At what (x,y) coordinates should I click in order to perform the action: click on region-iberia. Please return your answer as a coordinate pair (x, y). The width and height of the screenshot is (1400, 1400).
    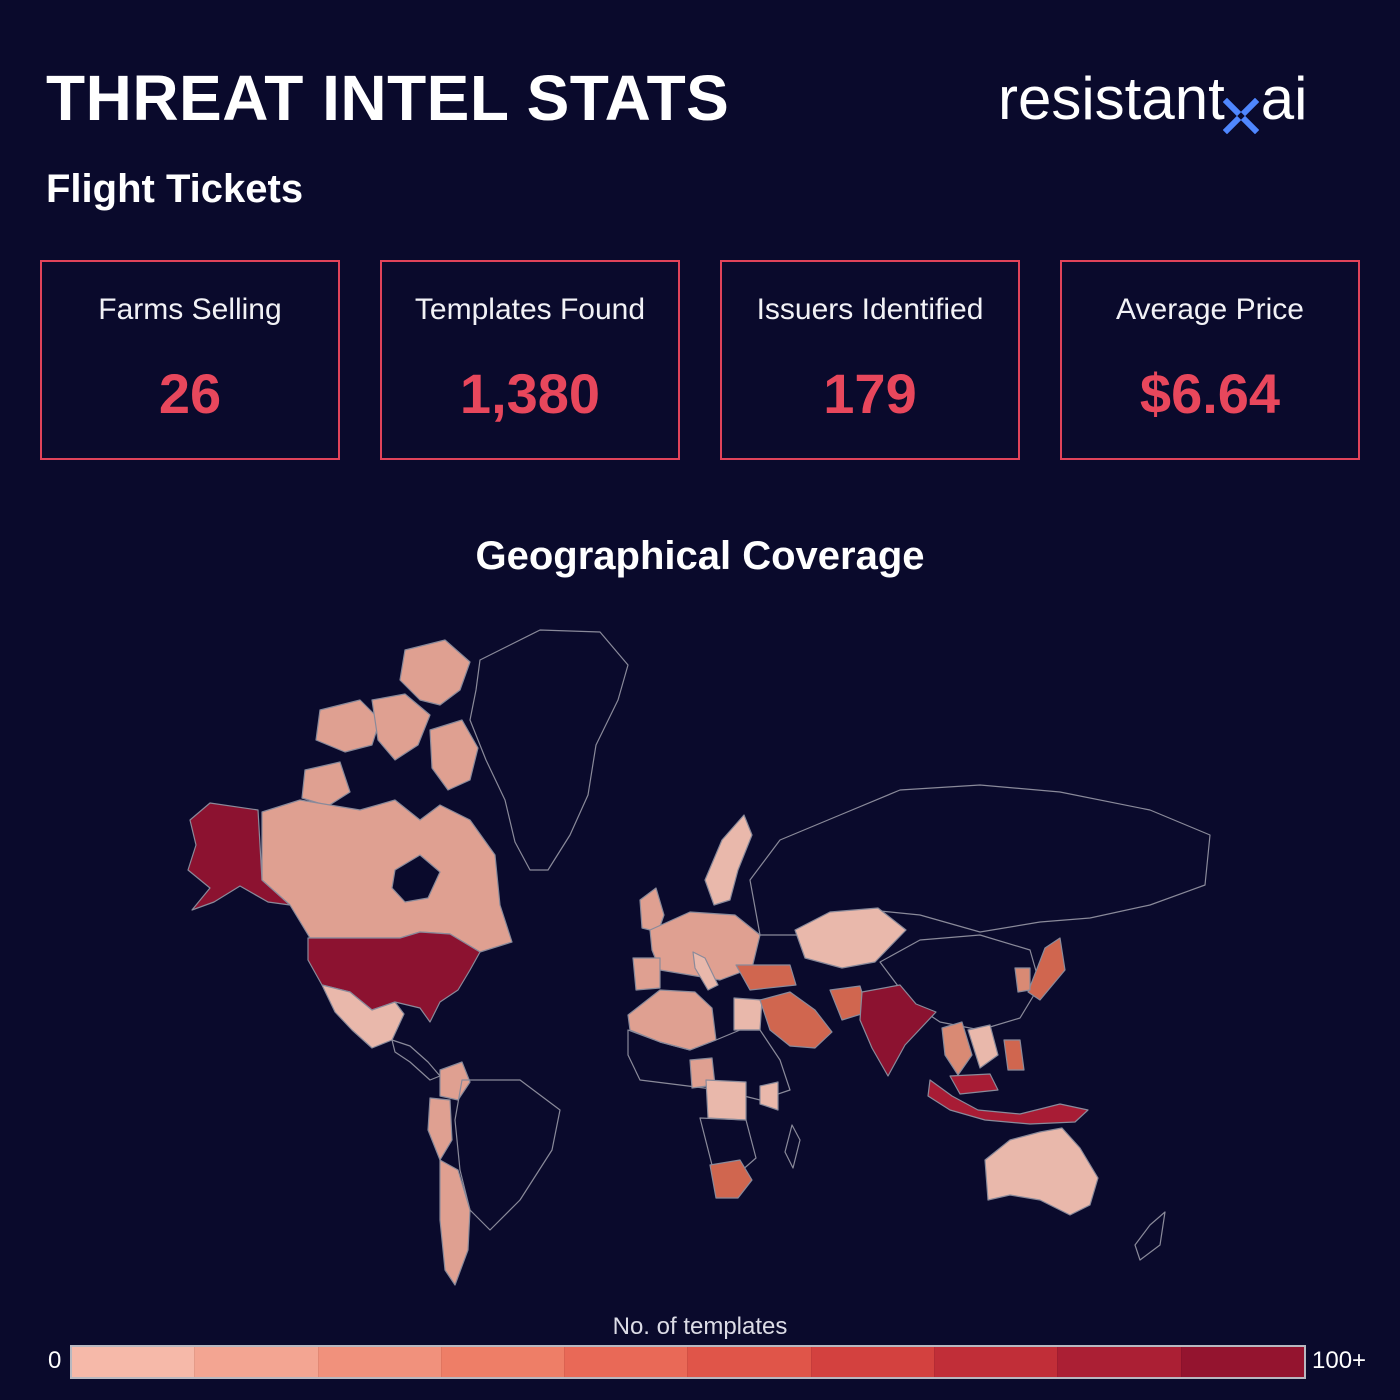
    Looking at the image, I should click on (646, 974).